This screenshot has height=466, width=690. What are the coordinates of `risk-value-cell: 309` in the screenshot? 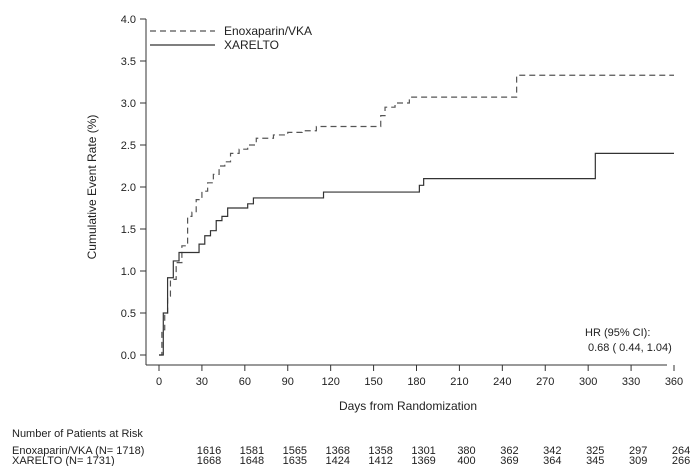 It's located at (638, 460).